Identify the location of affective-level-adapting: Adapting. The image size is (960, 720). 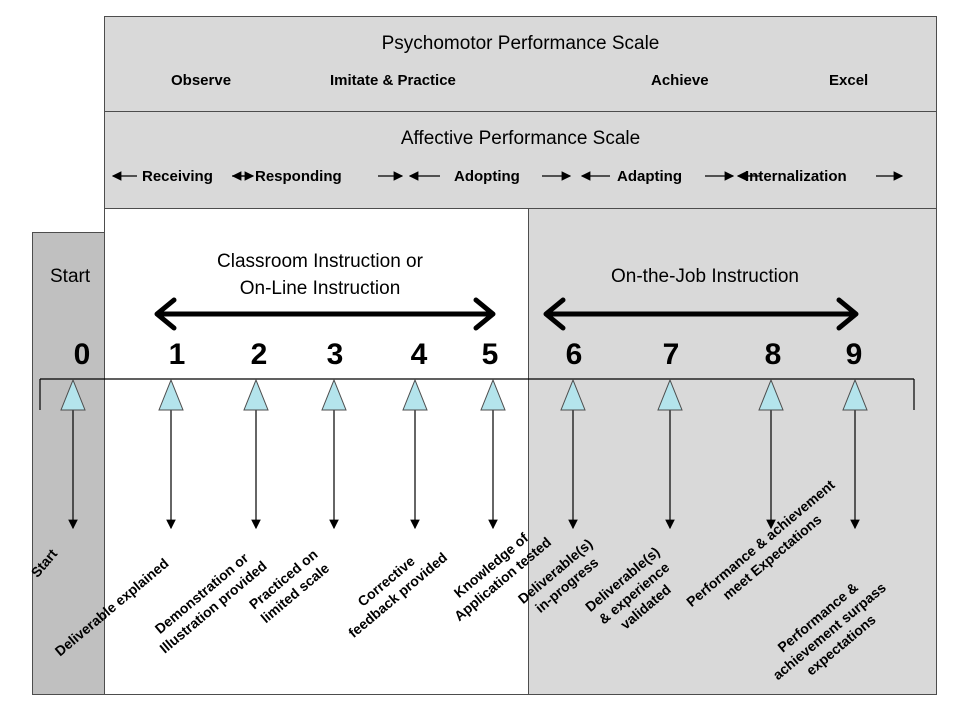
(649, 176).